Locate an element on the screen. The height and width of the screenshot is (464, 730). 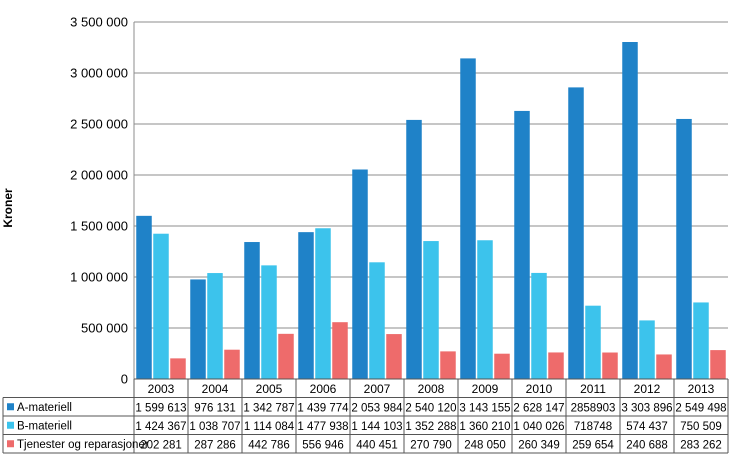
data-label: 1 599 613 is located at coordinates (160, 408).